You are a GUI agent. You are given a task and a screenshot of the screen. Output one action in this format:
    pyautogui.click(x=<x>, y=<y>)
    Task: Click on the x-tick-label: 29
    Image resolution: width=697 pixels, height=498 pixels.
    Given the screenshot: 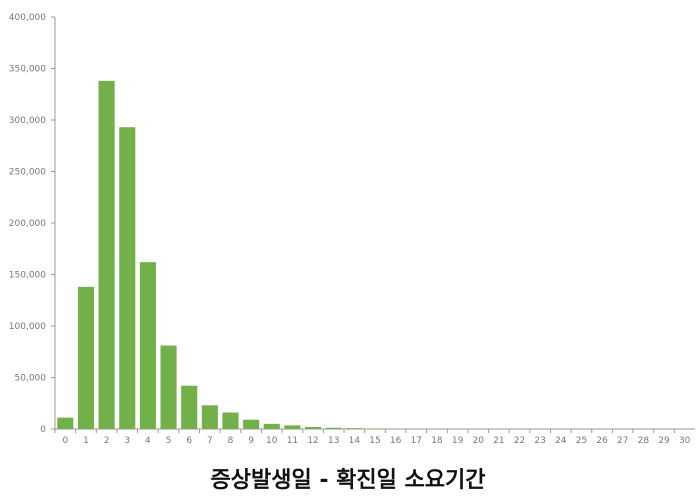 What is the action you would take?
    pyautogui.click(x=664, y=441)
    